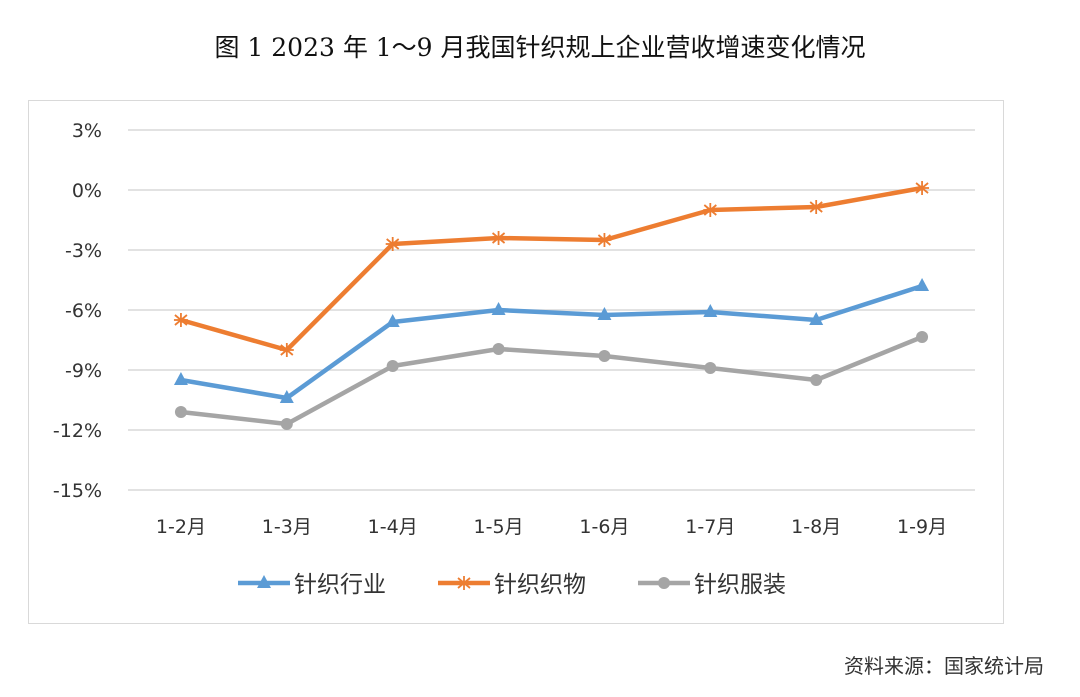 The image size is (1080, 697). What do you see at coordinates (181, 527) in the screenshot?
I see `x-tick-label: 1-2月` at bounding box center [181, 527].